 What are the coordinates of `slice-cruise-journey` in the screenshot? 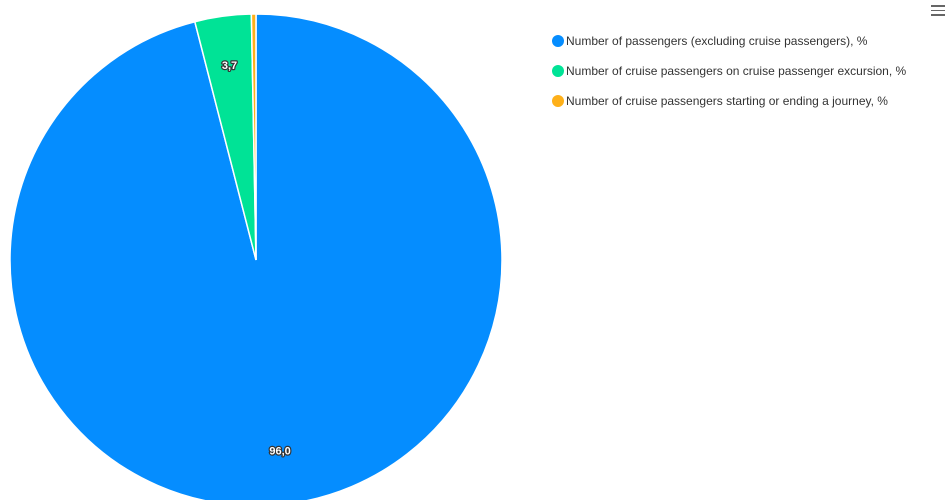 It's located at (253, 137).